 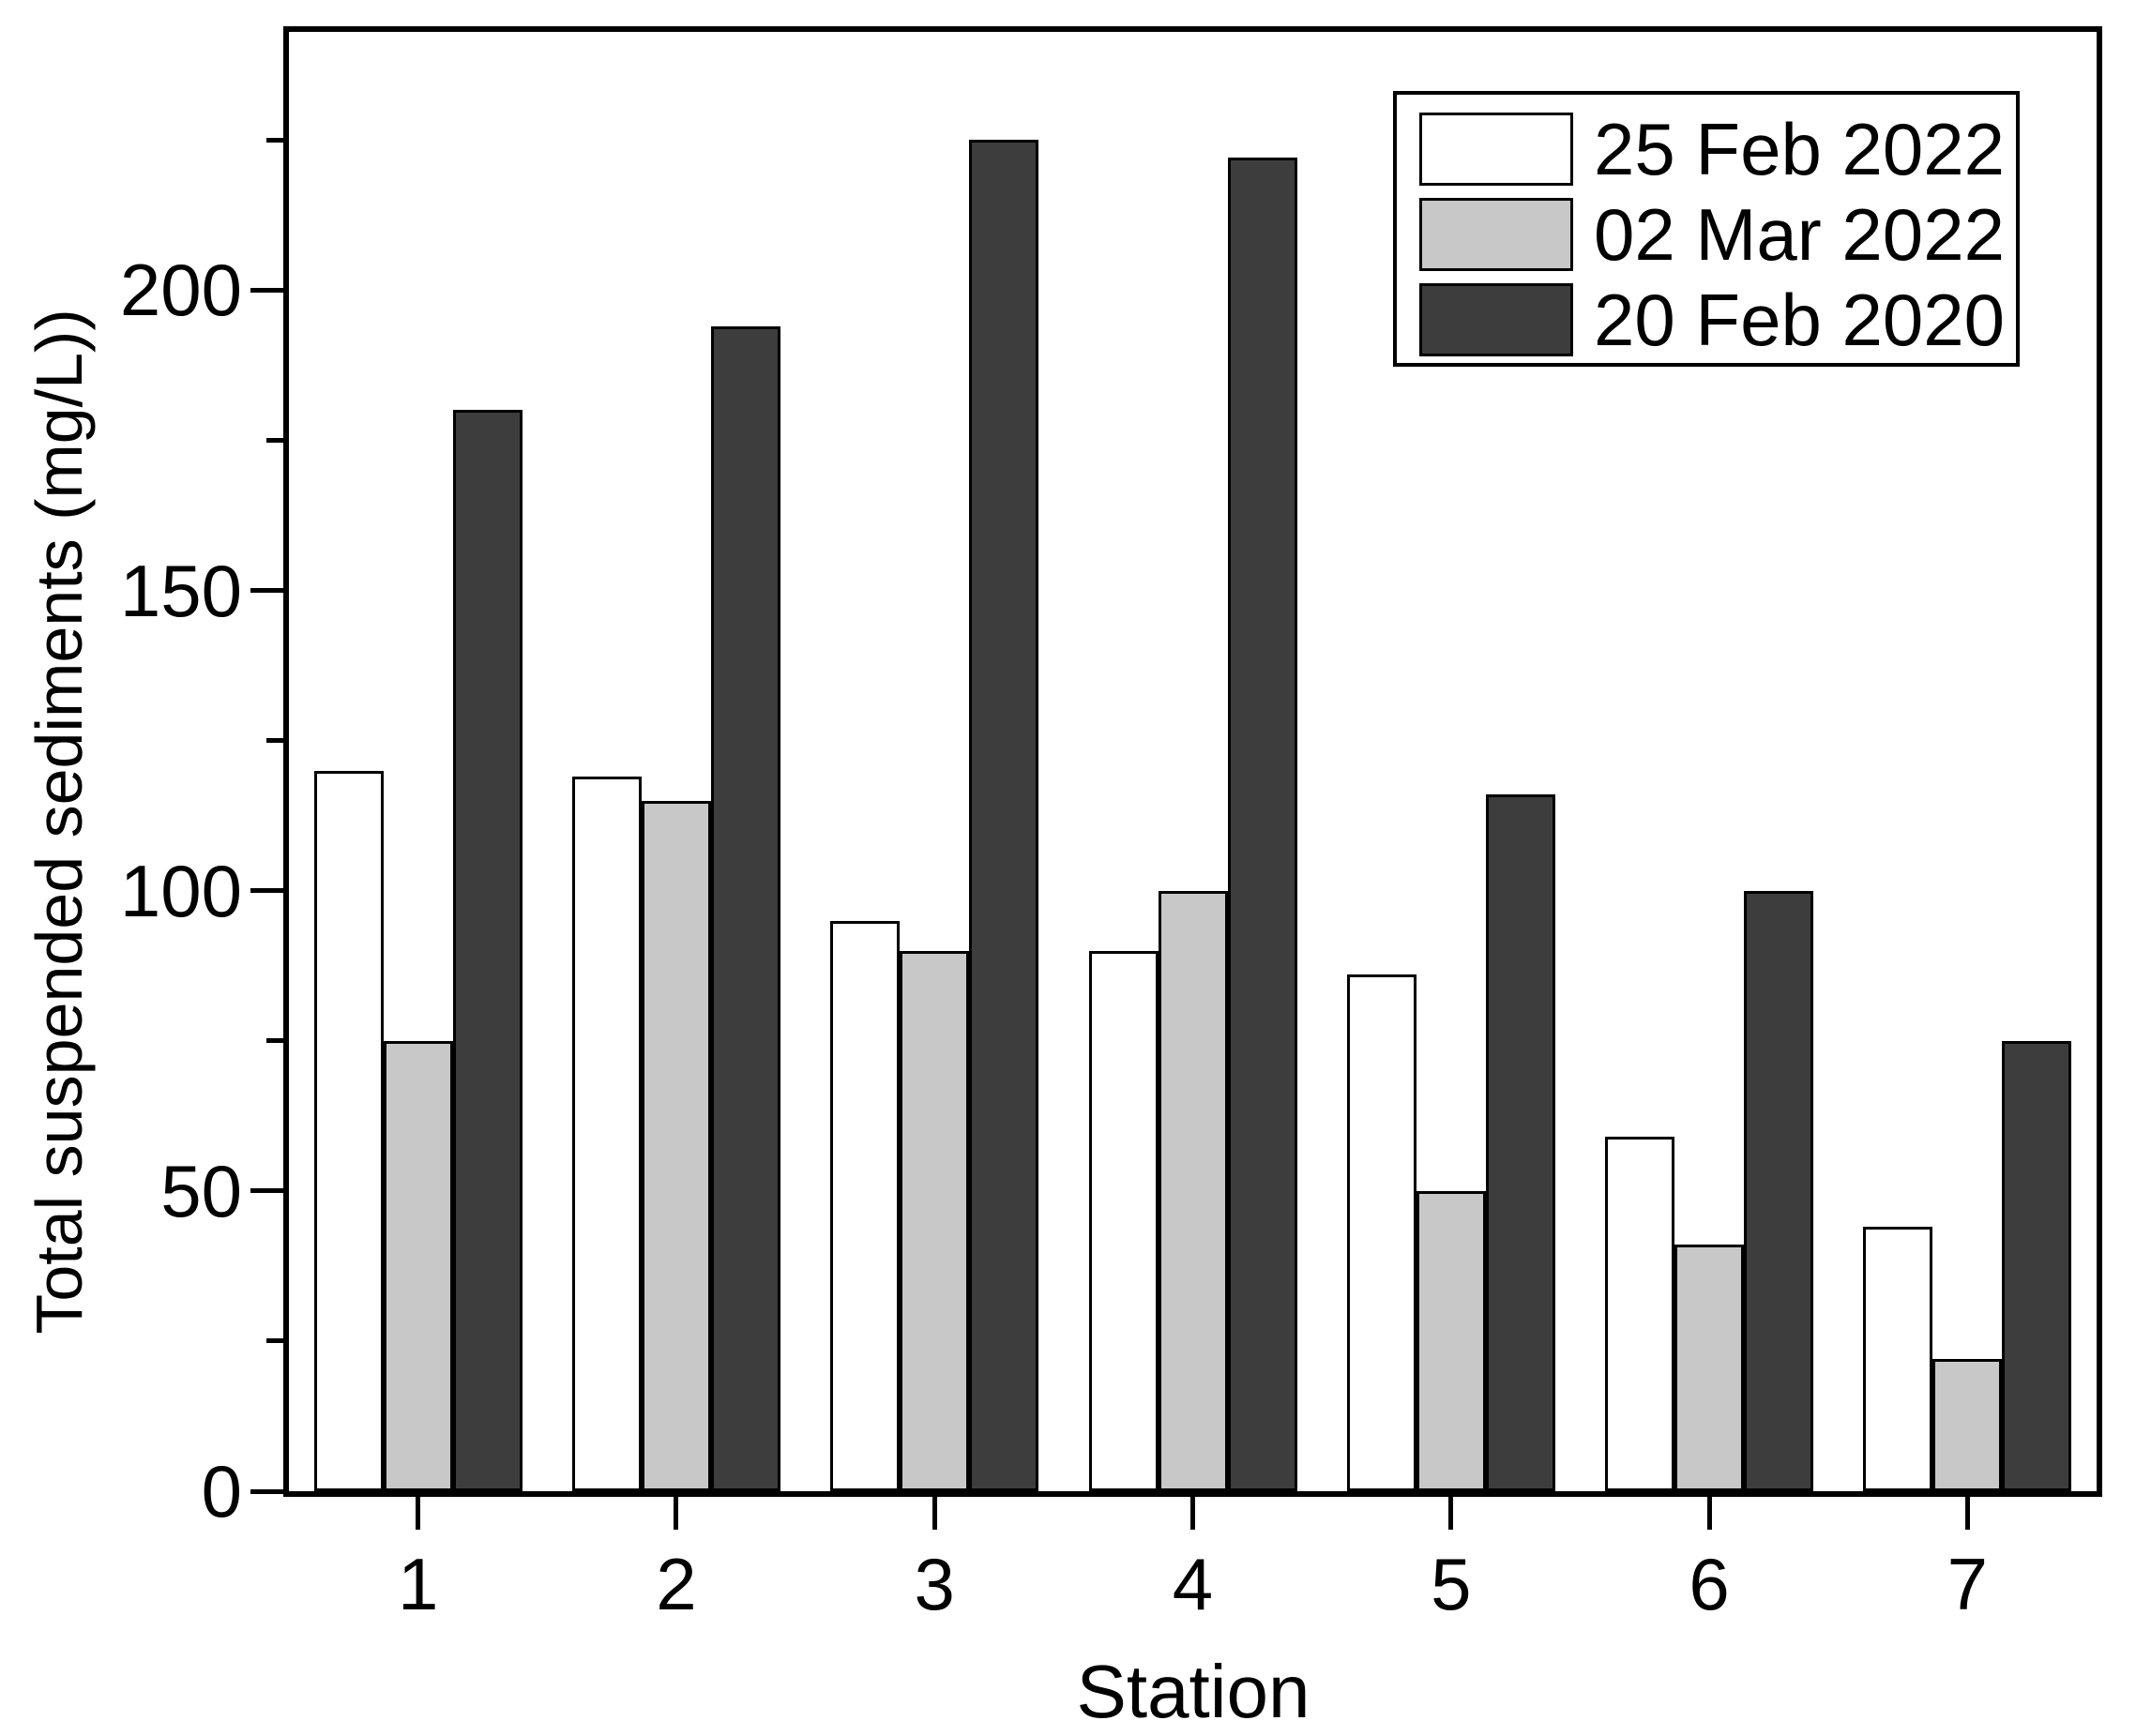 What do you see at coordinates (201, 1190) in the screenshot?
I see `y-axis-tick-label: 50` at bounding box center [201, 1190].